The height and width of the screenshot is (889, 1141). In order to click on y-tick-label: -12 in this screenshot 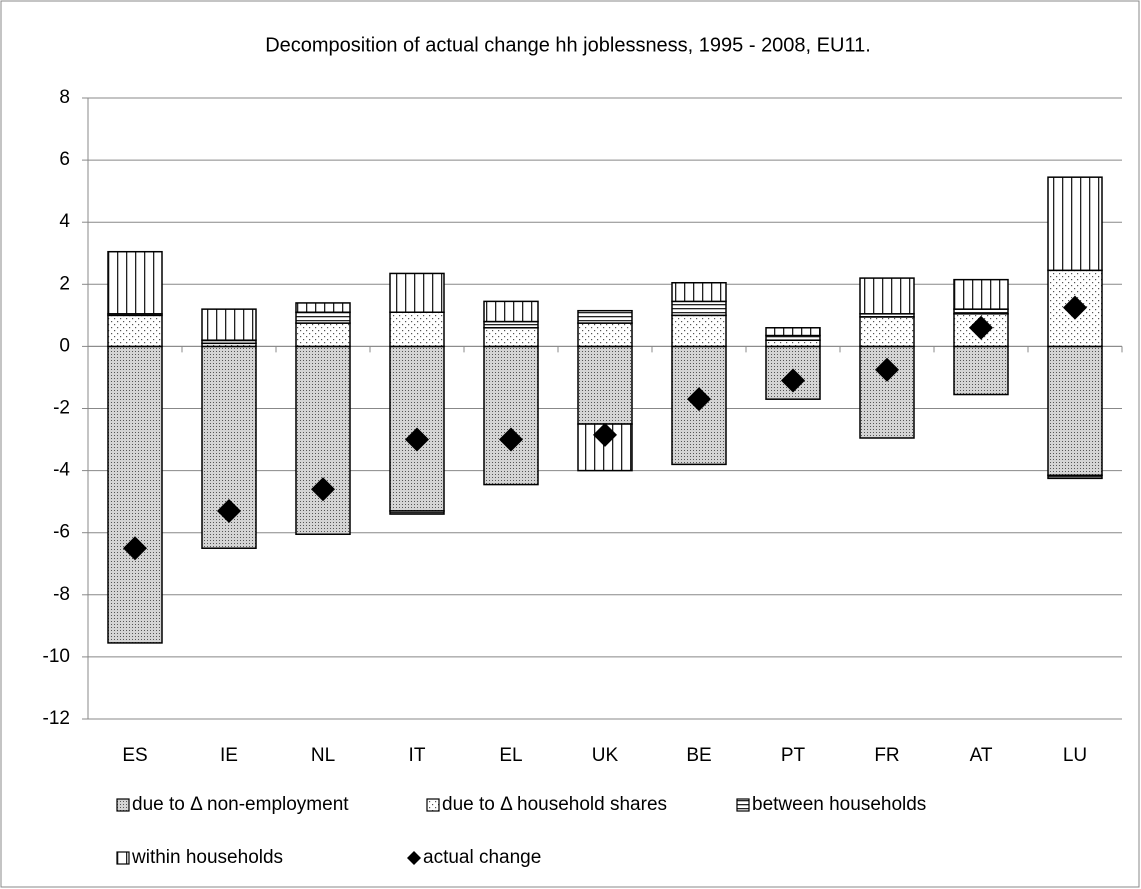, I will do `click(56, 718)`.